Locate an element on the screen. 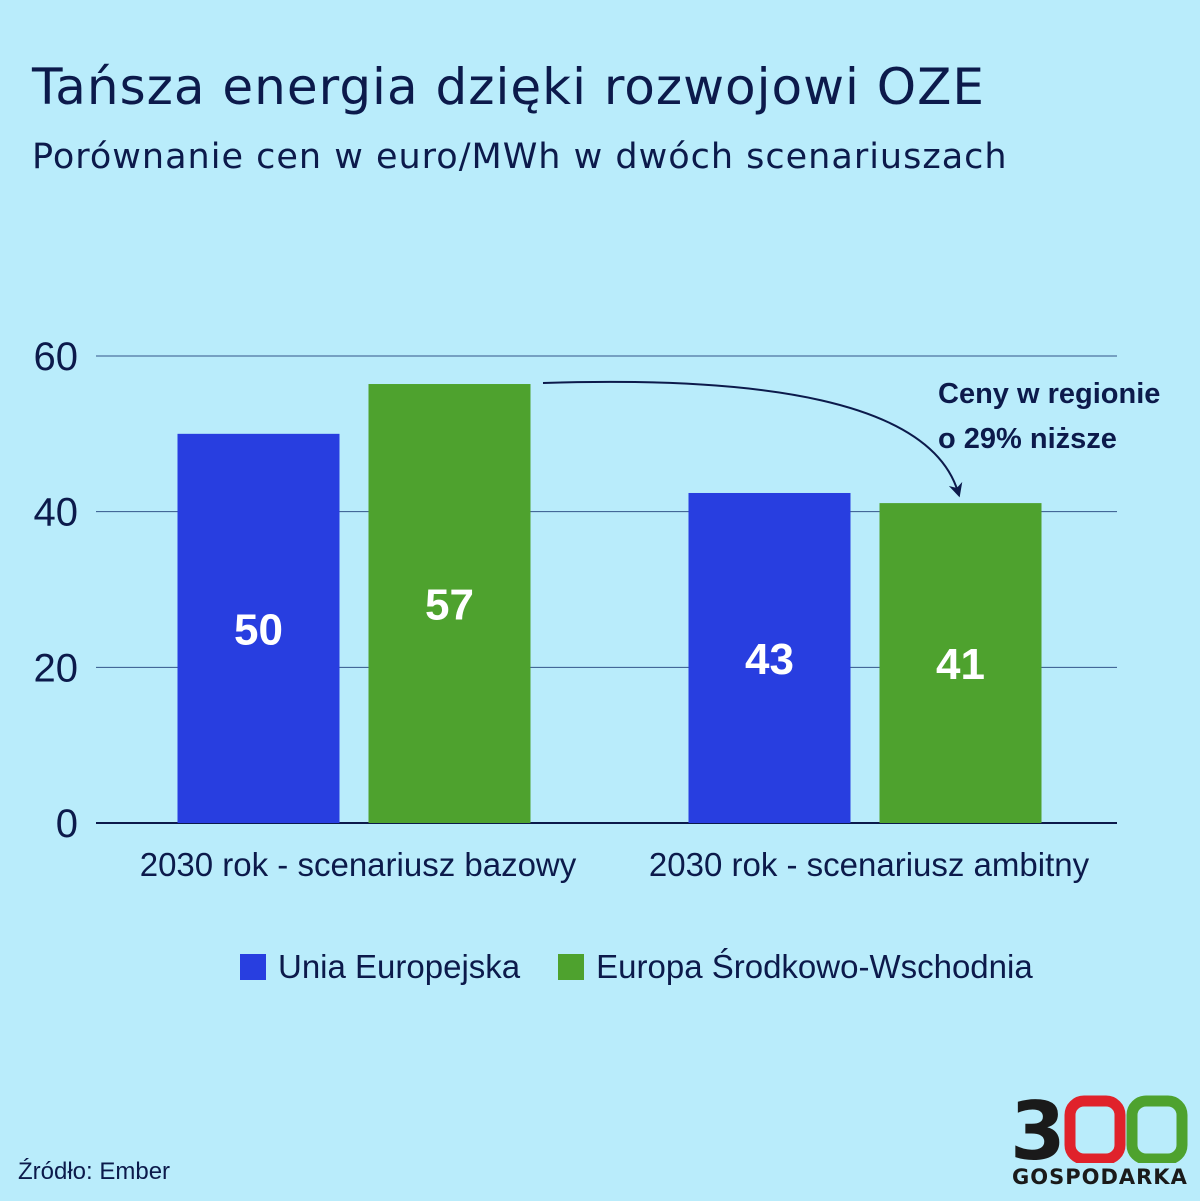  y-tick-label-0: 0 is located at coordinates (67, 824).